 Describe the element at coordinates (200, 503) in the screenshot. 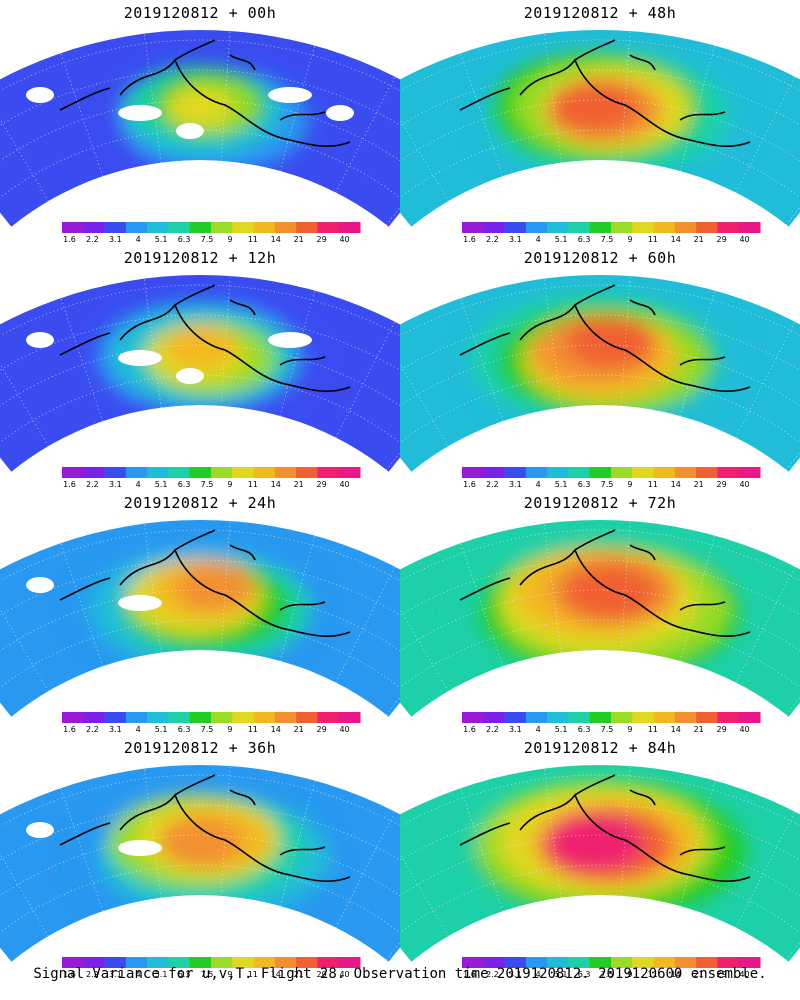

I see `panel-title: 2019120812 + 24h` at that location.